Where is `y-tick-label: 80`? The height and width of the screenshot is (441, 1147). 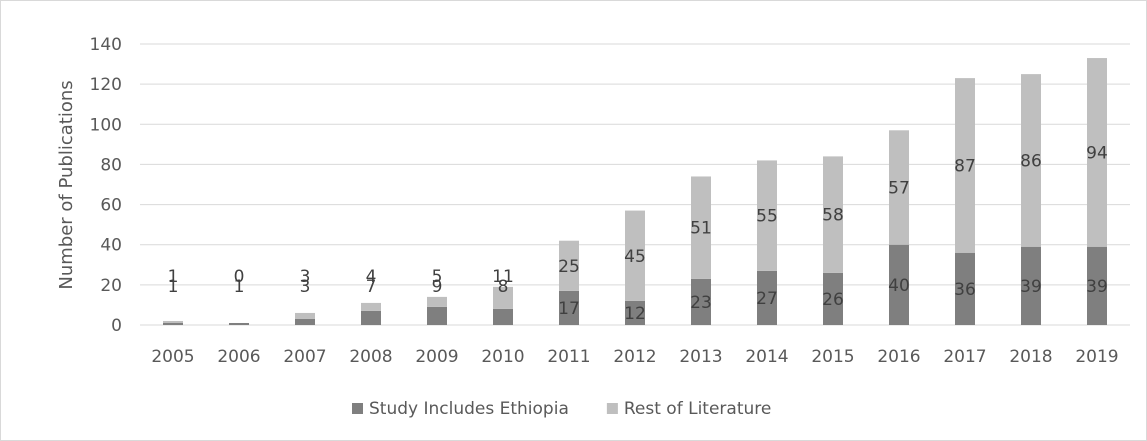 y-tick-label: 80 is located at coordinates (111, 165).